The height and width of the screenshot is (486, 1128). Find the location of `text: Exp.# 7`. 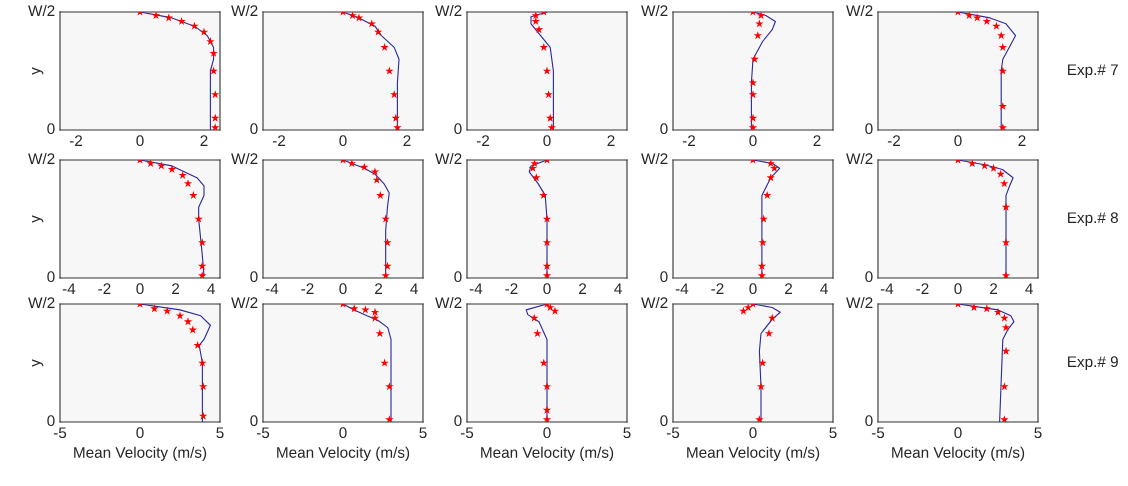

text: Exp.# 7 is located at coordinates (1093, 71).